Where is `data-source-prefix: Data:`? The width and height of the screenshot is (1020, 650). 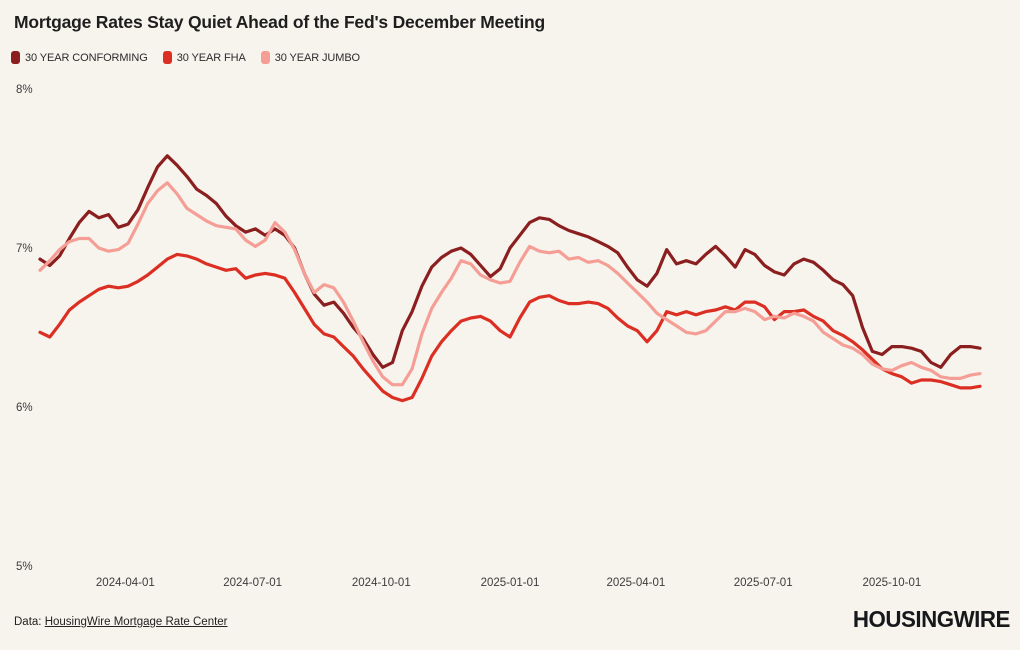
data-source-prefix: Data: is located at coordinates (28, 622).